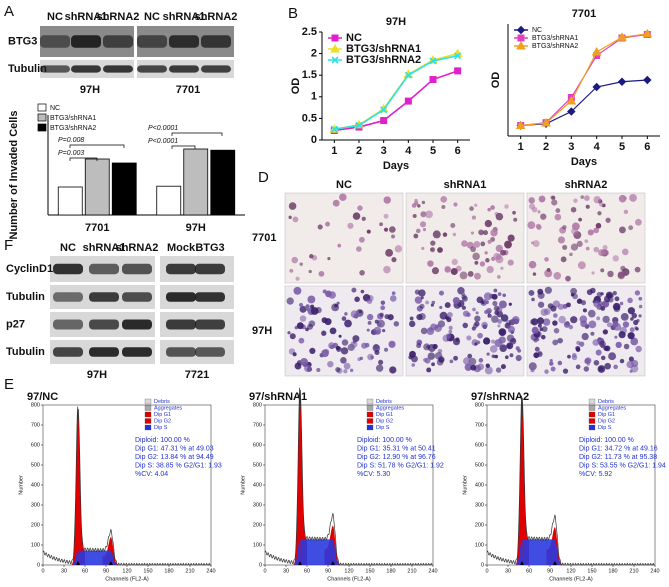 The width and height of the screenshot is (669, 587). I want to click on x-tick-label: 180, so click(168, 571).